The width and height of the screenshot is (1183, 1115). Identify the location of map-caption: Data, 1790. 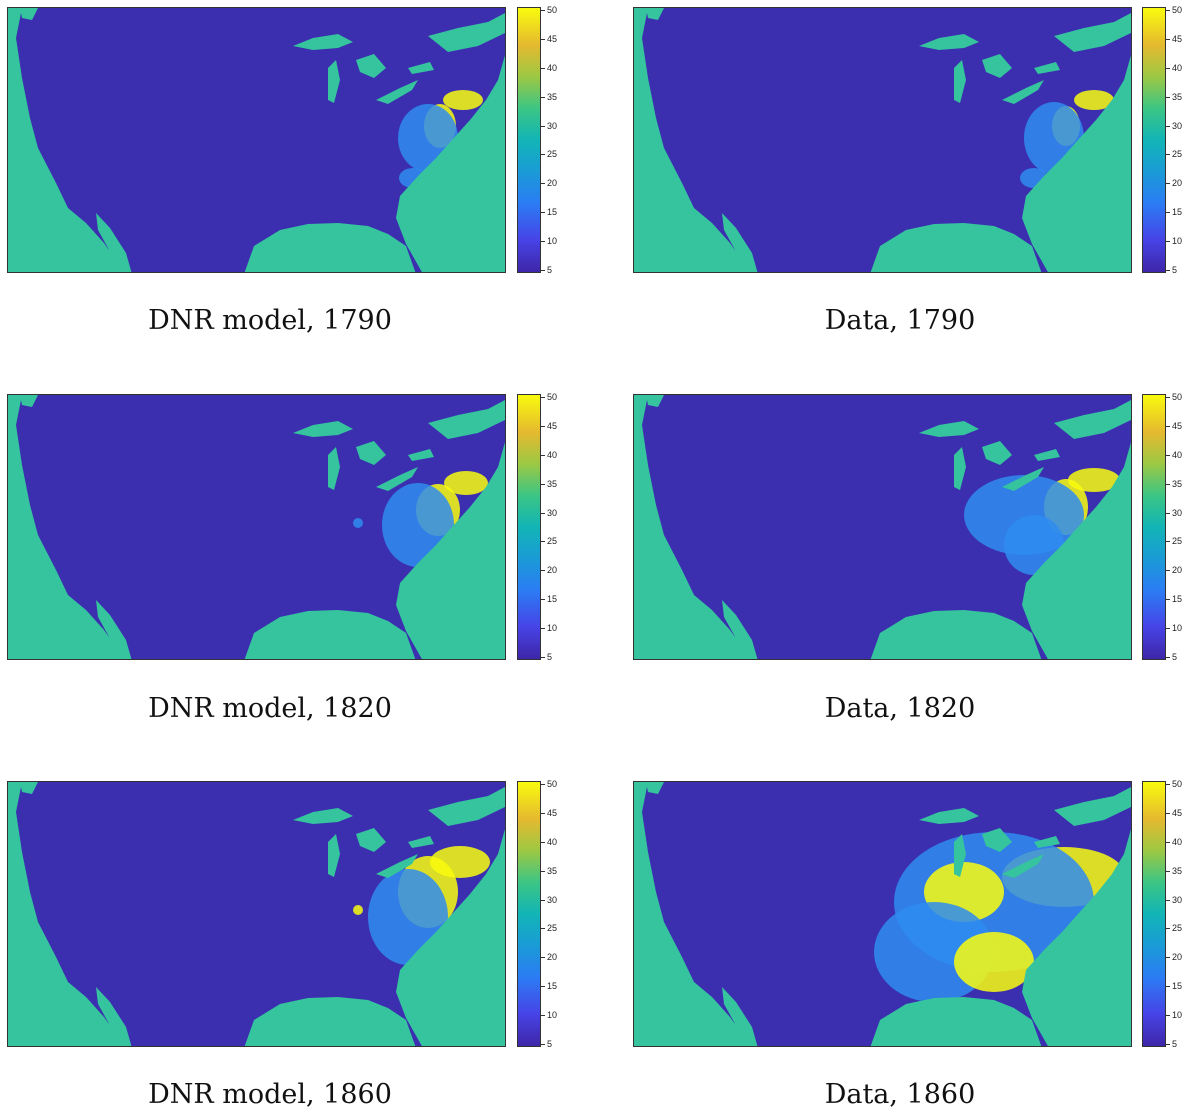
(900, 320).